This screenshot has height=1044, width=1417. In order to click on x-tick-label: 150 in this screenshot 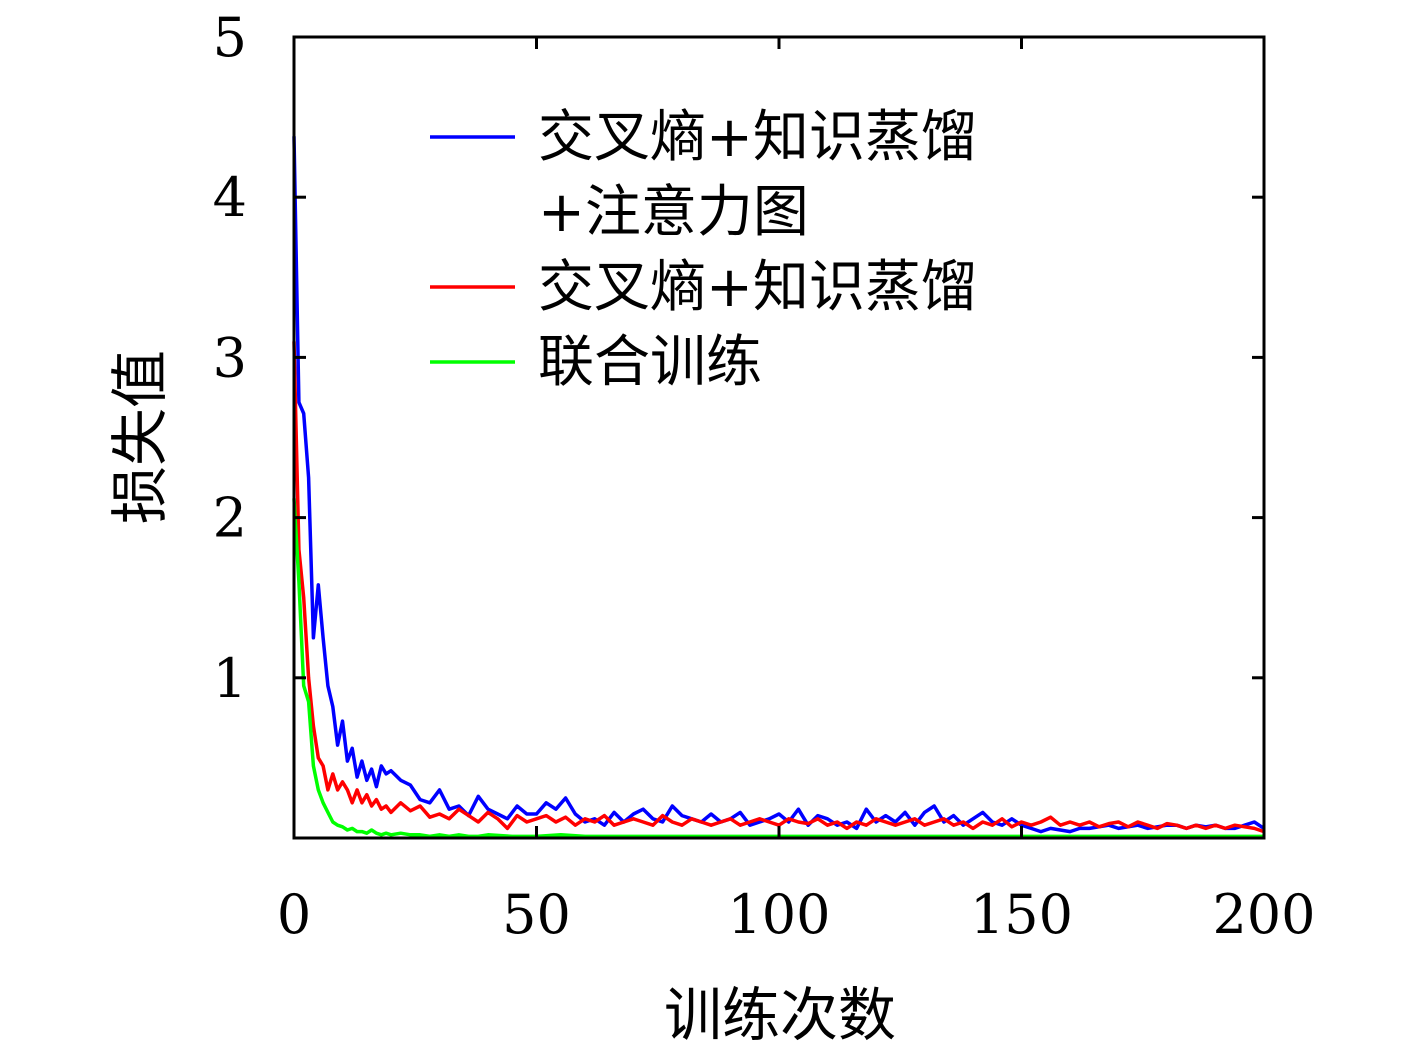, I will do `click(1021, 914)`.